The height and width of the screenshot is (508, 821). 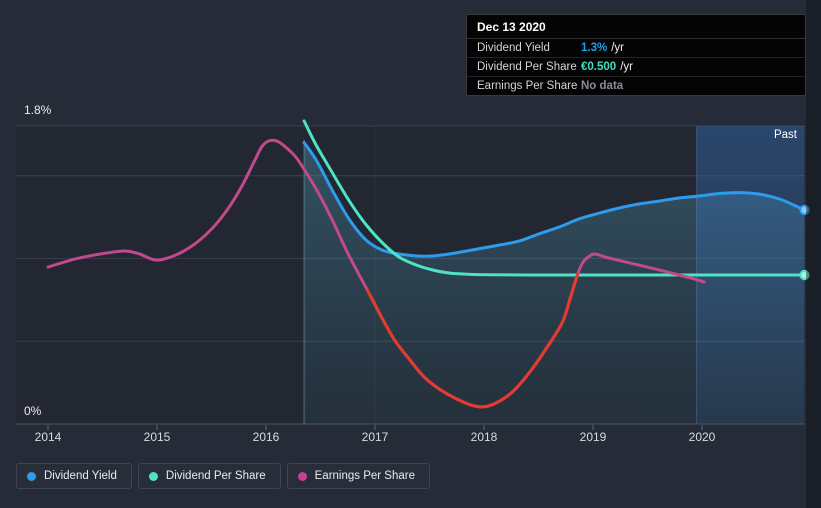 I want to click on tooltip-value: €0.500, so click(x=599, y=67).